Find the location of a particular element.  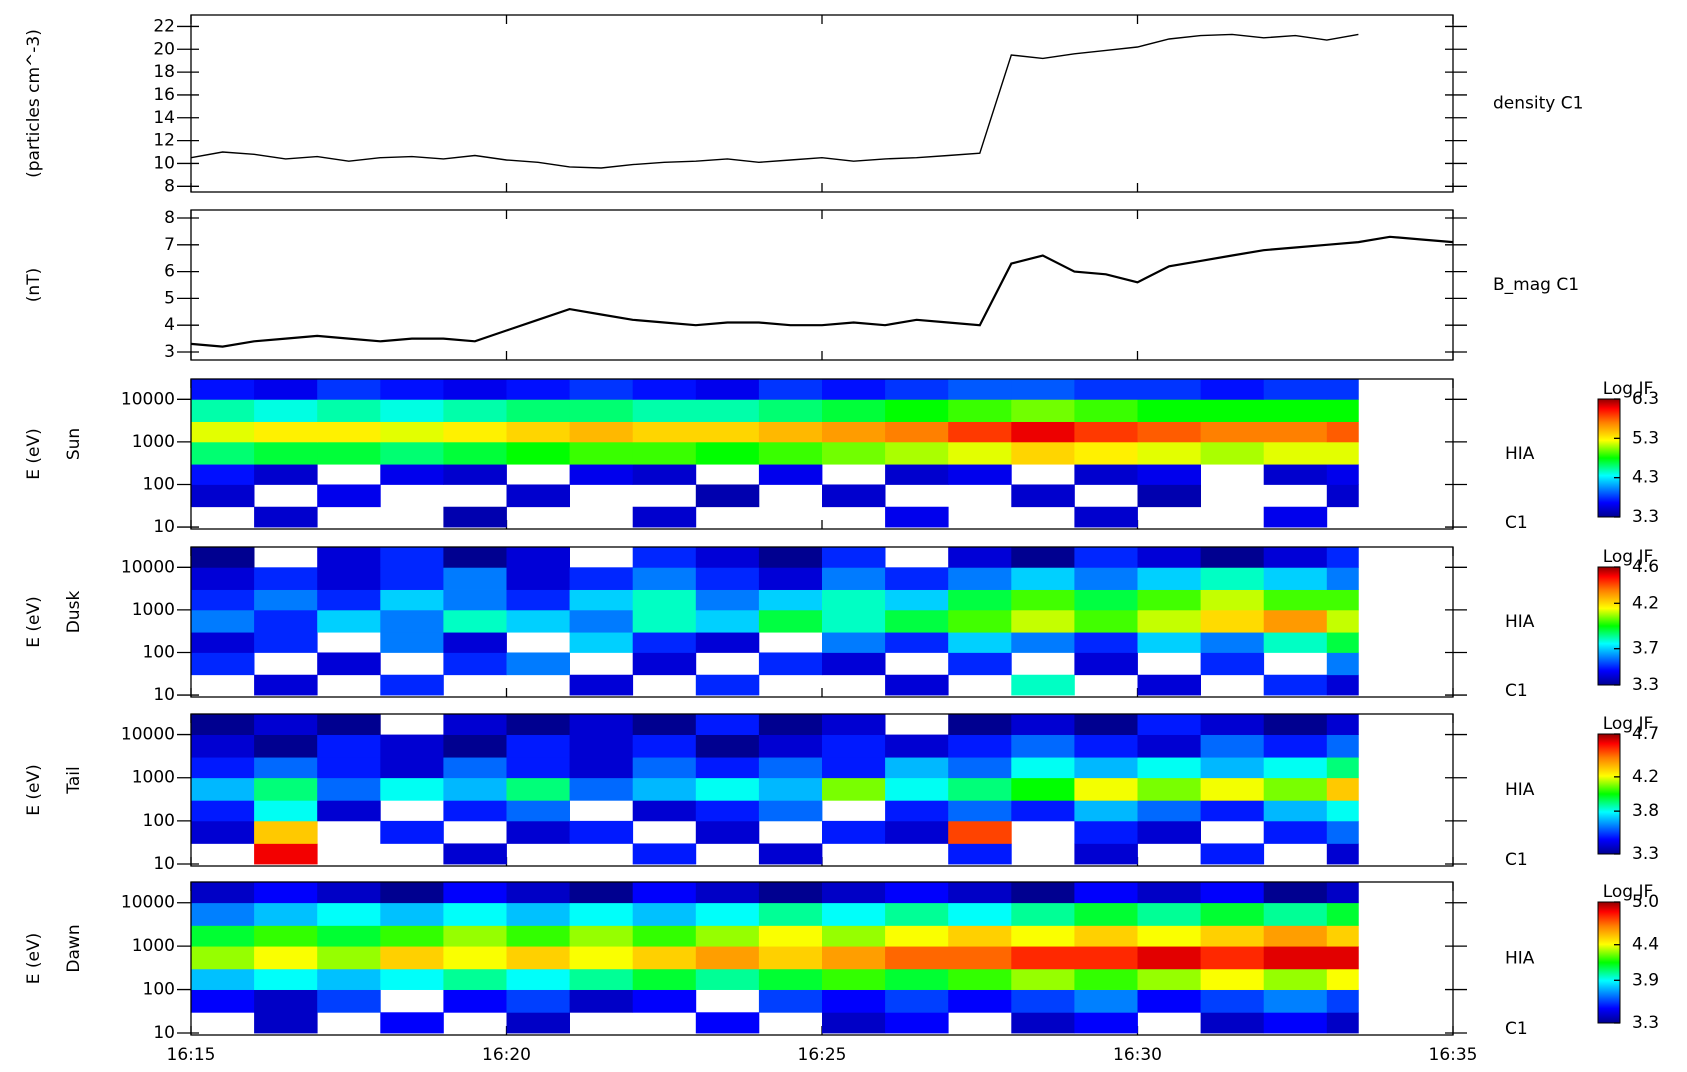

spacecraft-label: C1 is located at coordinates (1516, 860).